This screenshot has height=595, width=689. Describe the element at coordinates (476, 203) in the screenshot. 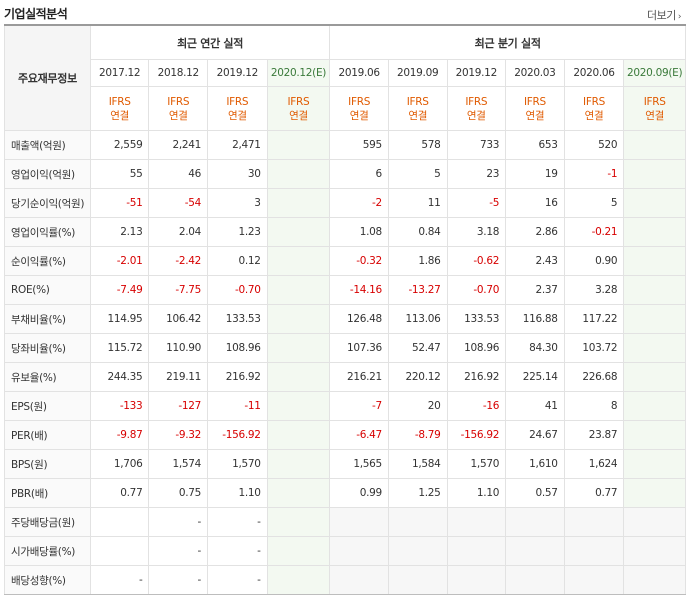

I see `value-cell: -5` at that location.